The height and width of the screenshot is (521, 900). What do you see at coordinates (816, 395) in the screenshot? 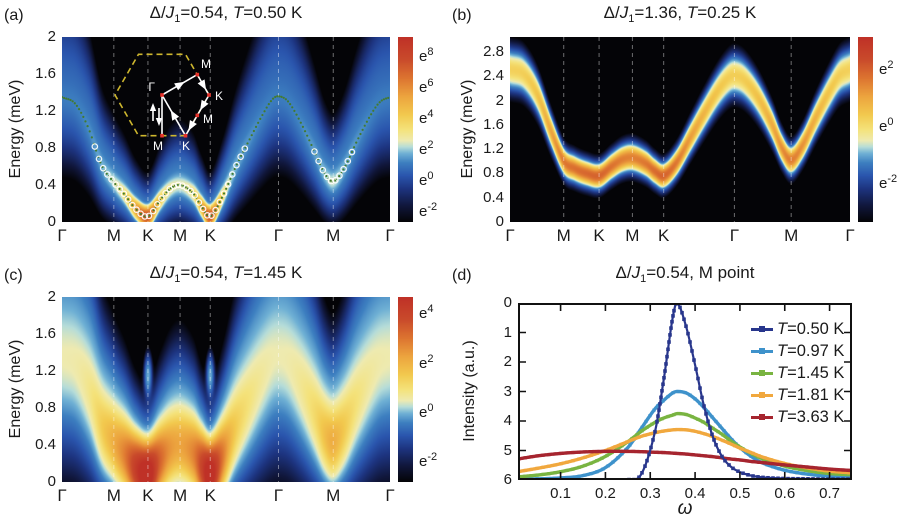
I see `legend-label-part: =1.81 K` at bounding box center [816, 395].